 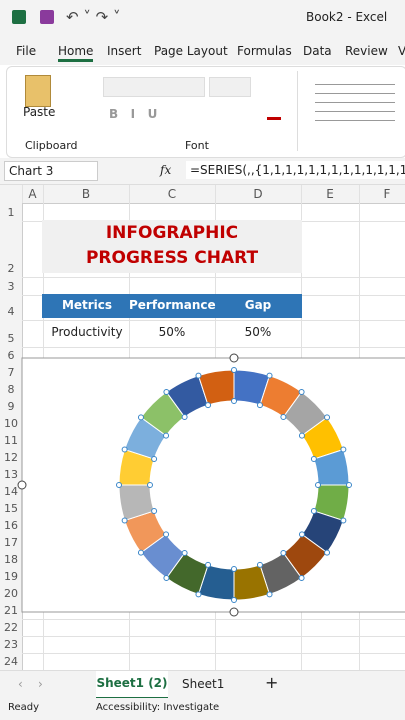 I want to click on doughnut-segment, so click(x=216, y=387).